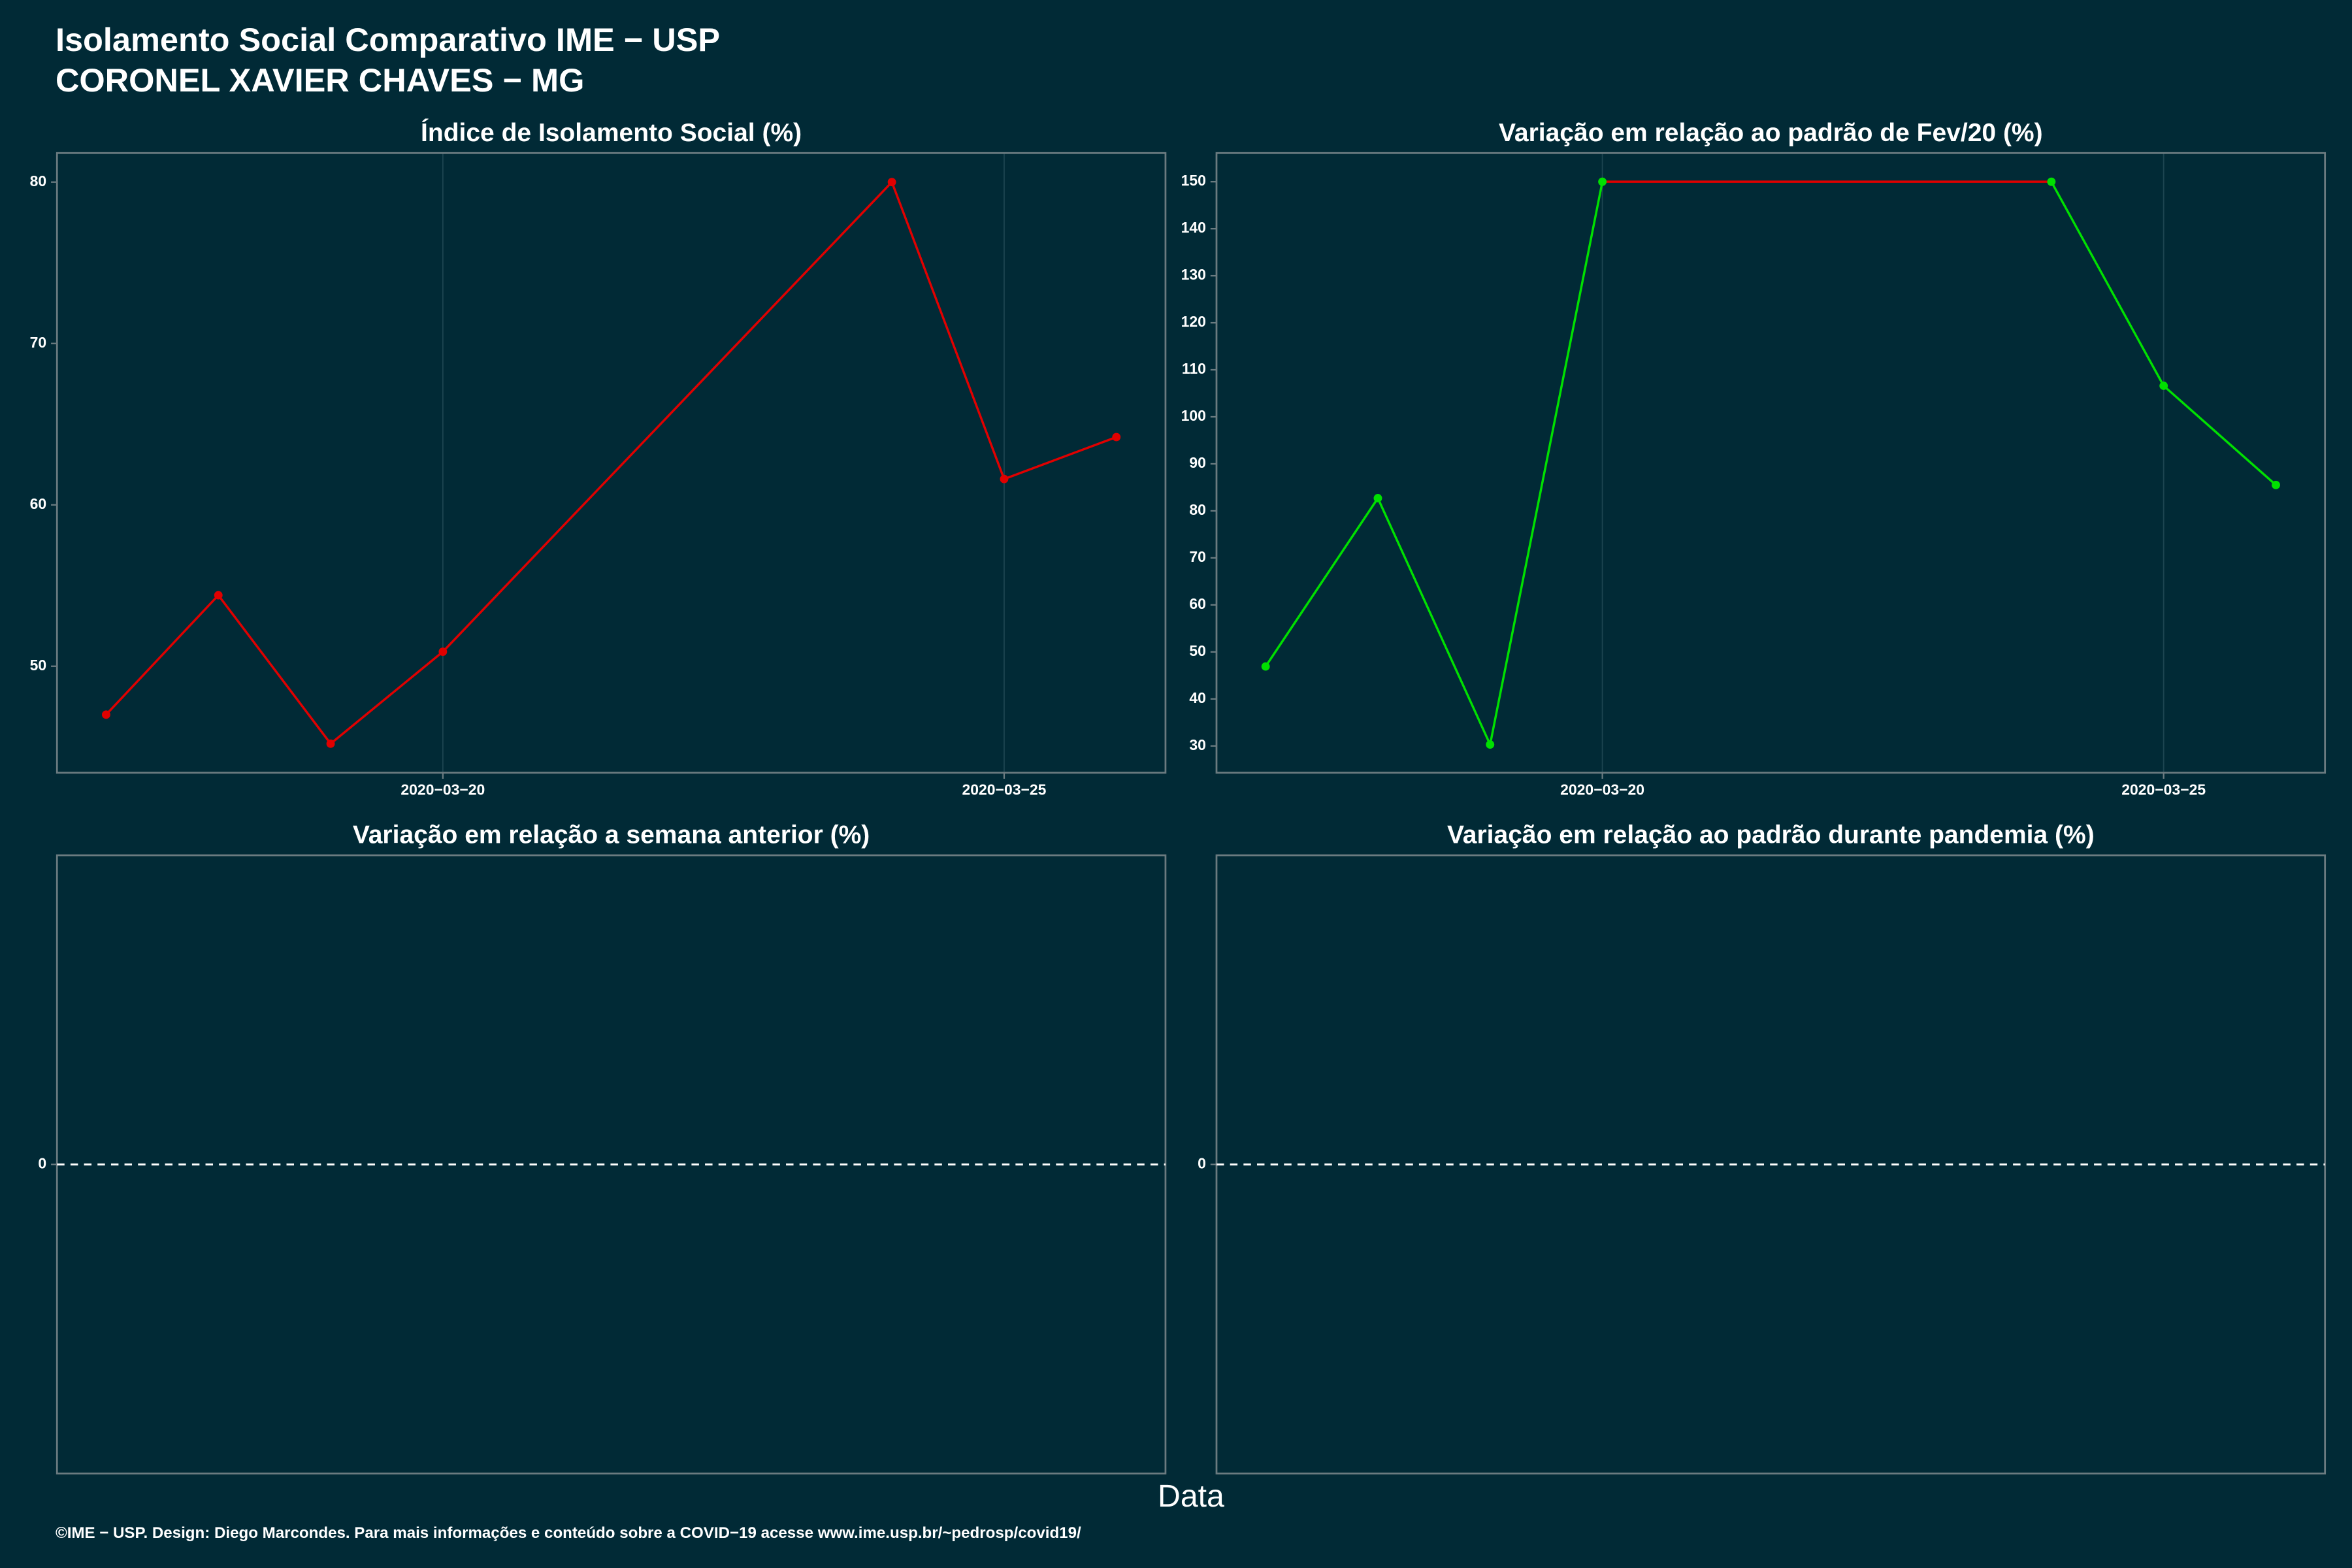 The width and height of the screenshot is (2352, 1568). I want to click on y-tick-label: 130, so click(1193, 274).